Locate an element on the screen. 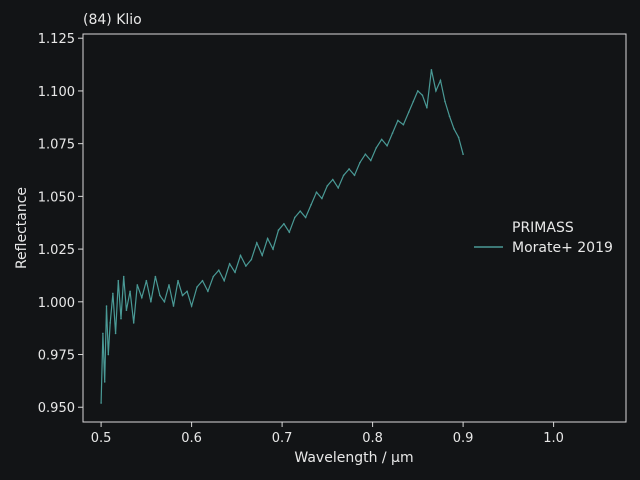  legend-entry-morate-2019: Morate+ 2019 is located at coordinates (562, 248).